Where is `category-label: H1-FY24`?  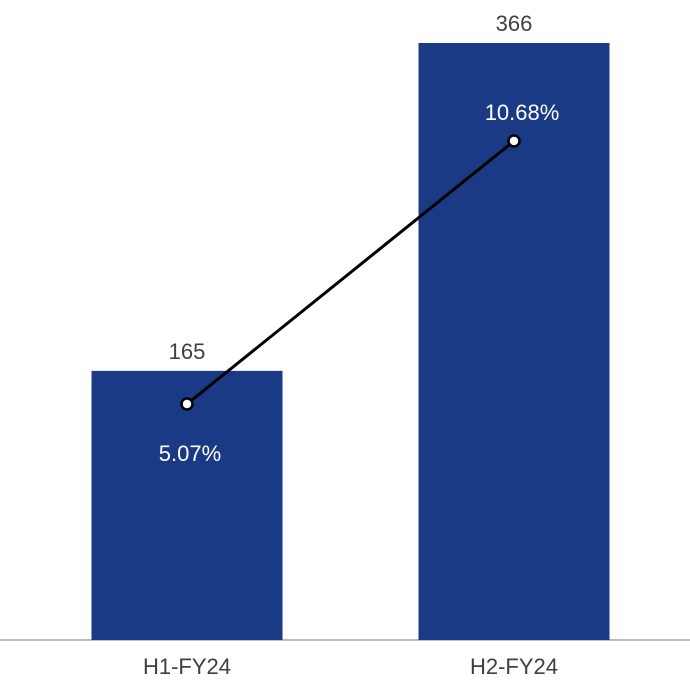
category-label: H1-FY24 is located at coordinates (187, 666).